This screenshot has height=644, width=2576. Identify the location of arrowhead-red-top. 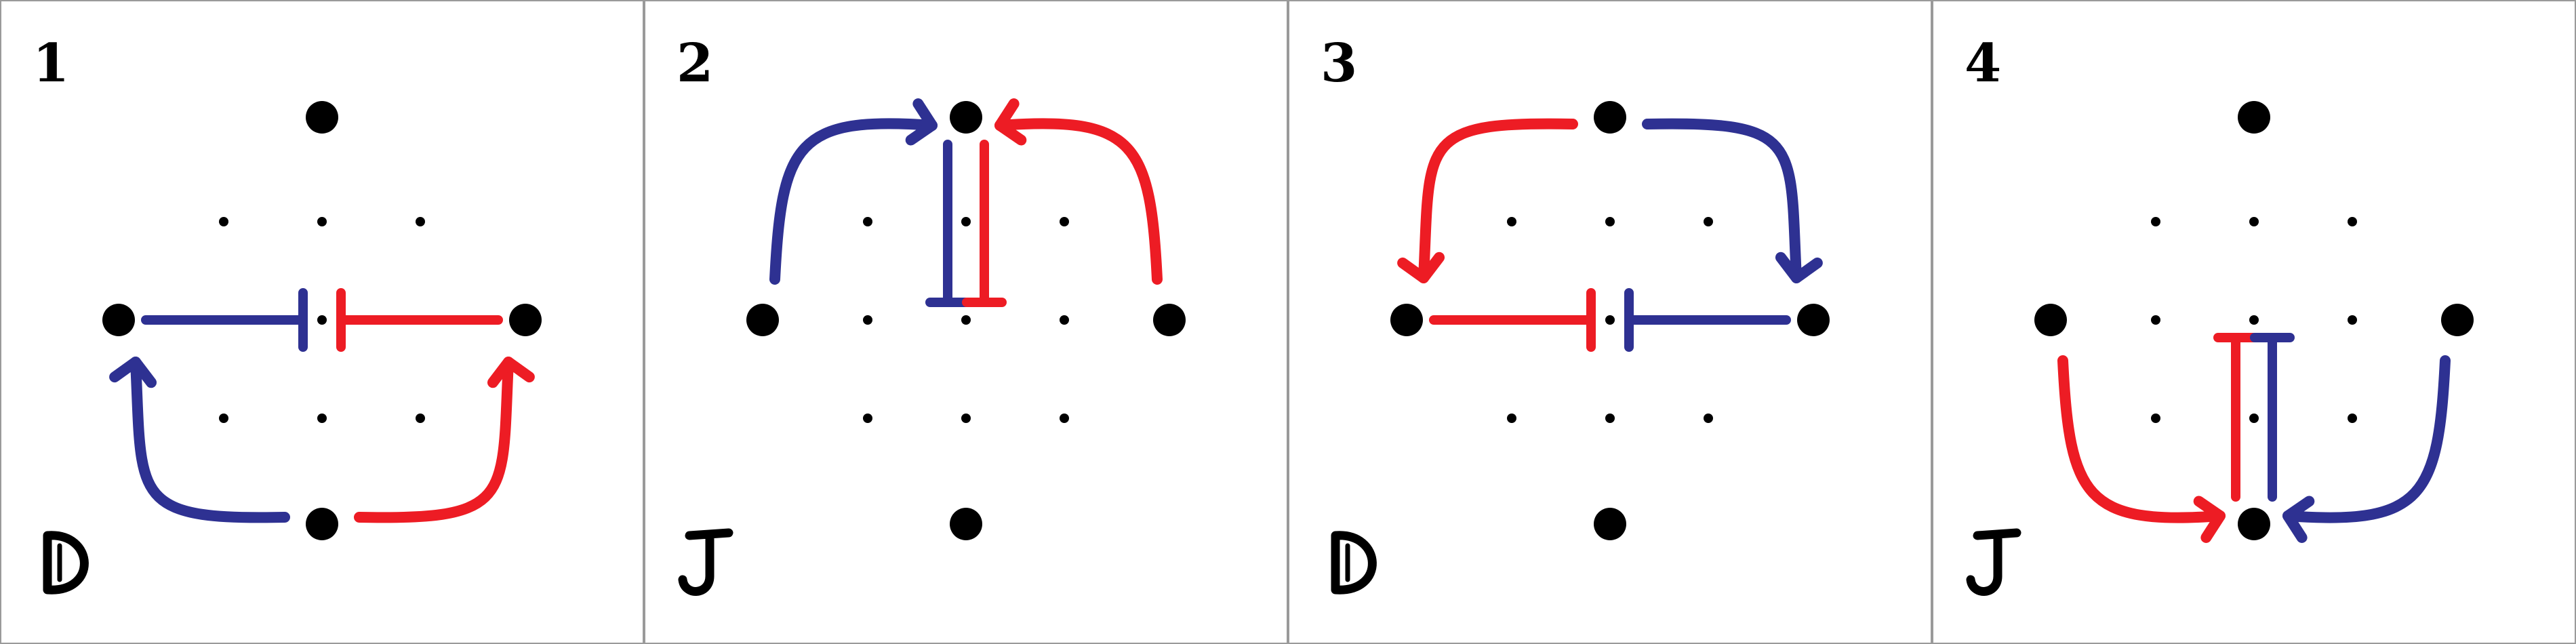
(1010, 122).